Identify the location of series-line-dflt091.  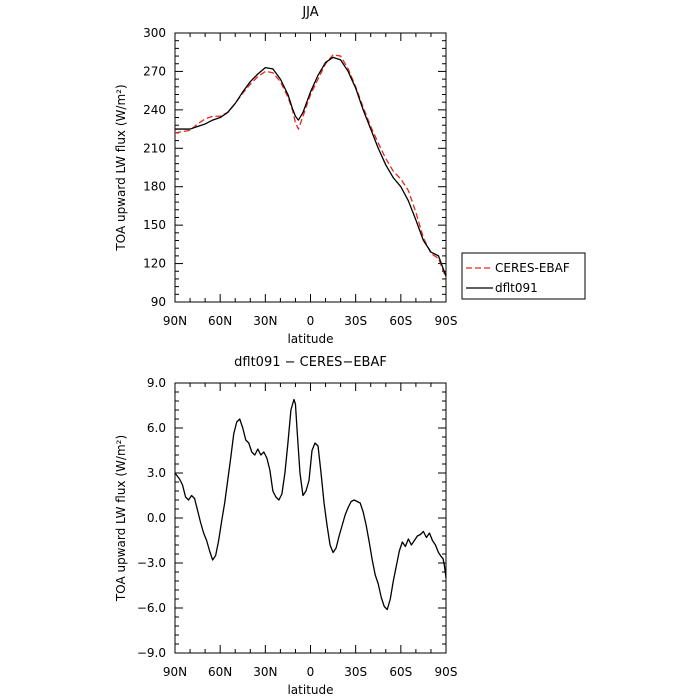
(311, 166).